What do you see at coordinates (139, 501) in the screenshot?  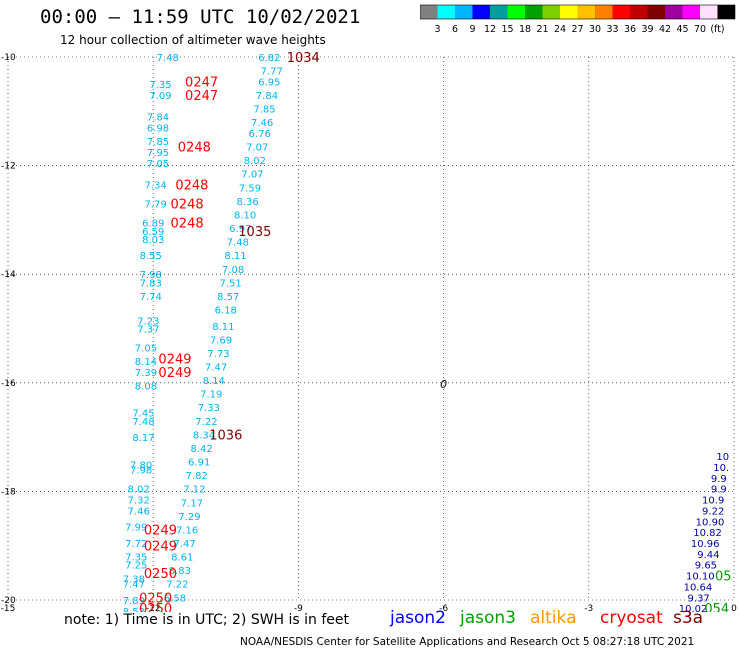 I see `swh-value-label: 7.32` at bounding box center [139, 501].